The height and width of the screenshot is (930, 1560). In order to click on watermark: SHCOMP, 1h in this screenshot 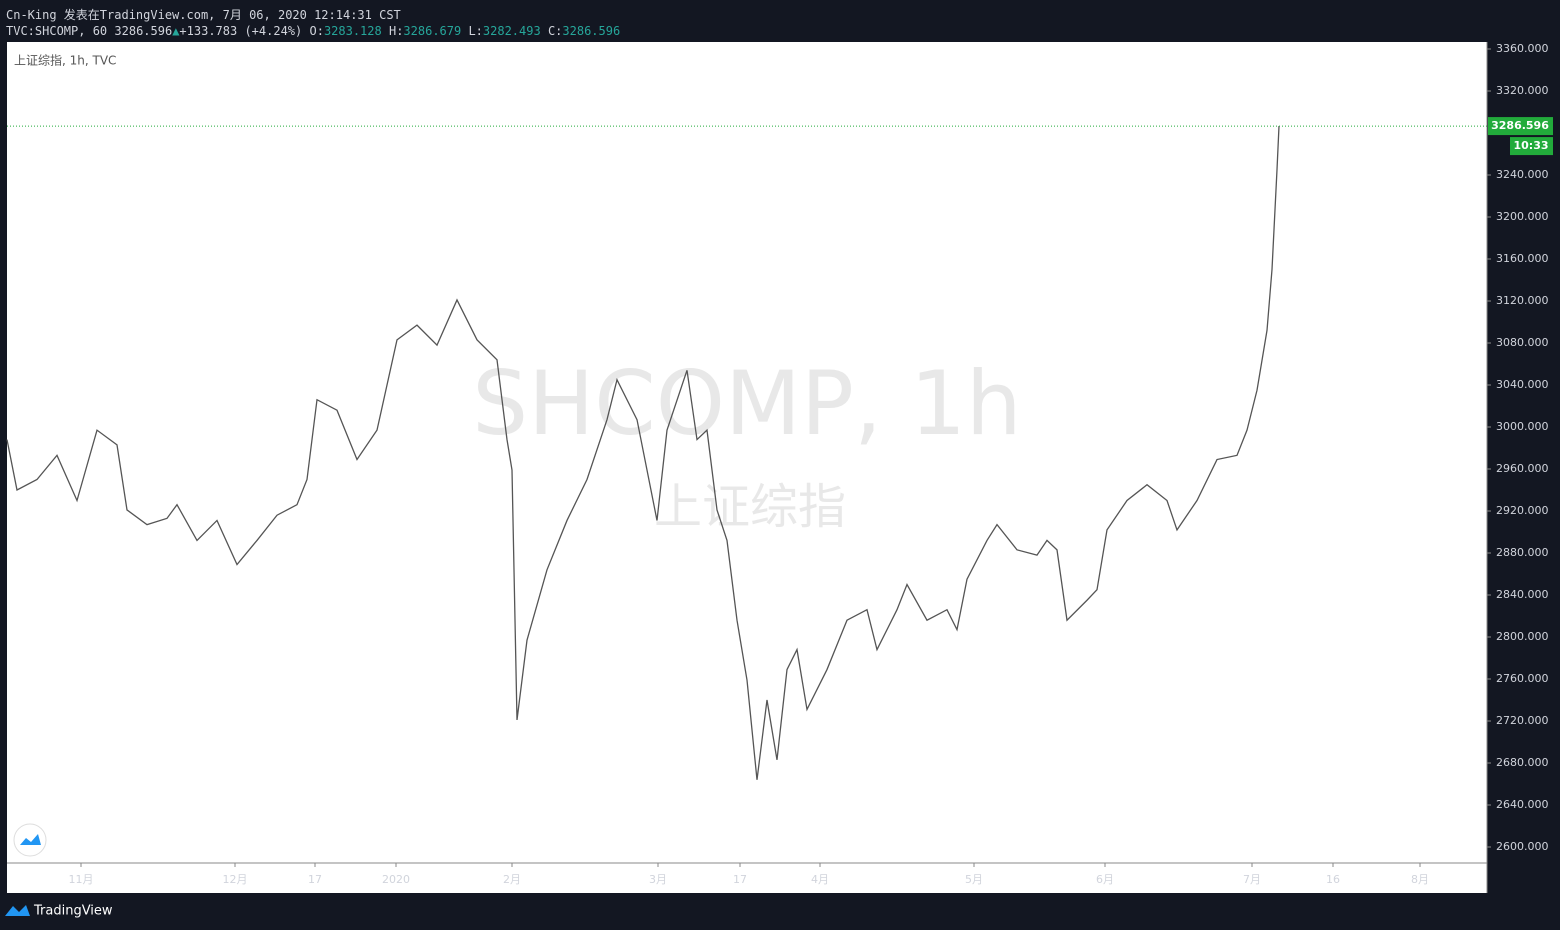, I will do `click(746, 403)`.